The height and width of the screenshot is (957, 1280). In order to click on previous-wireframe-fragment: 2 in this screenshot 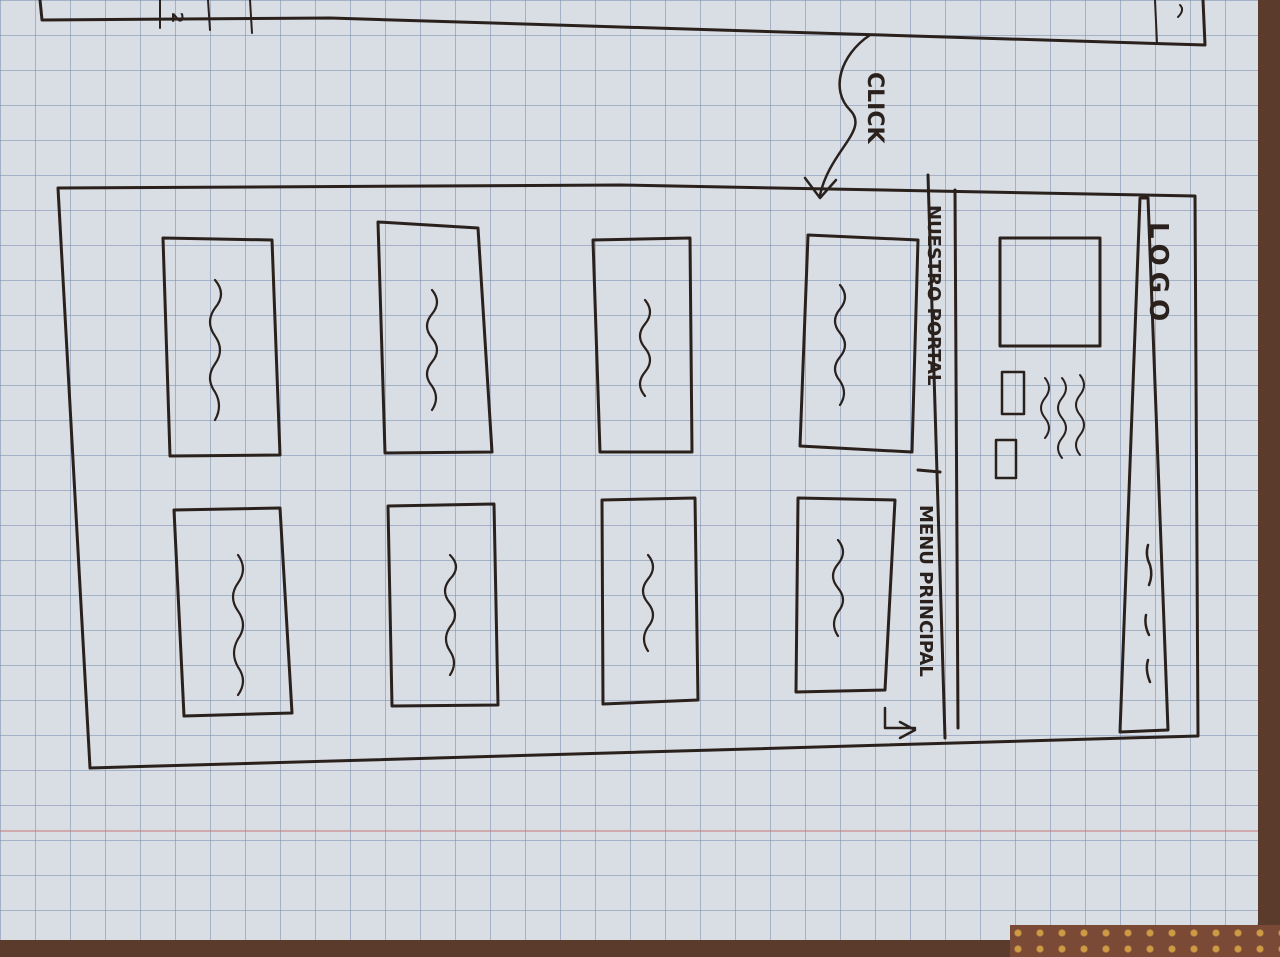, I will do `click(622, 23)`.